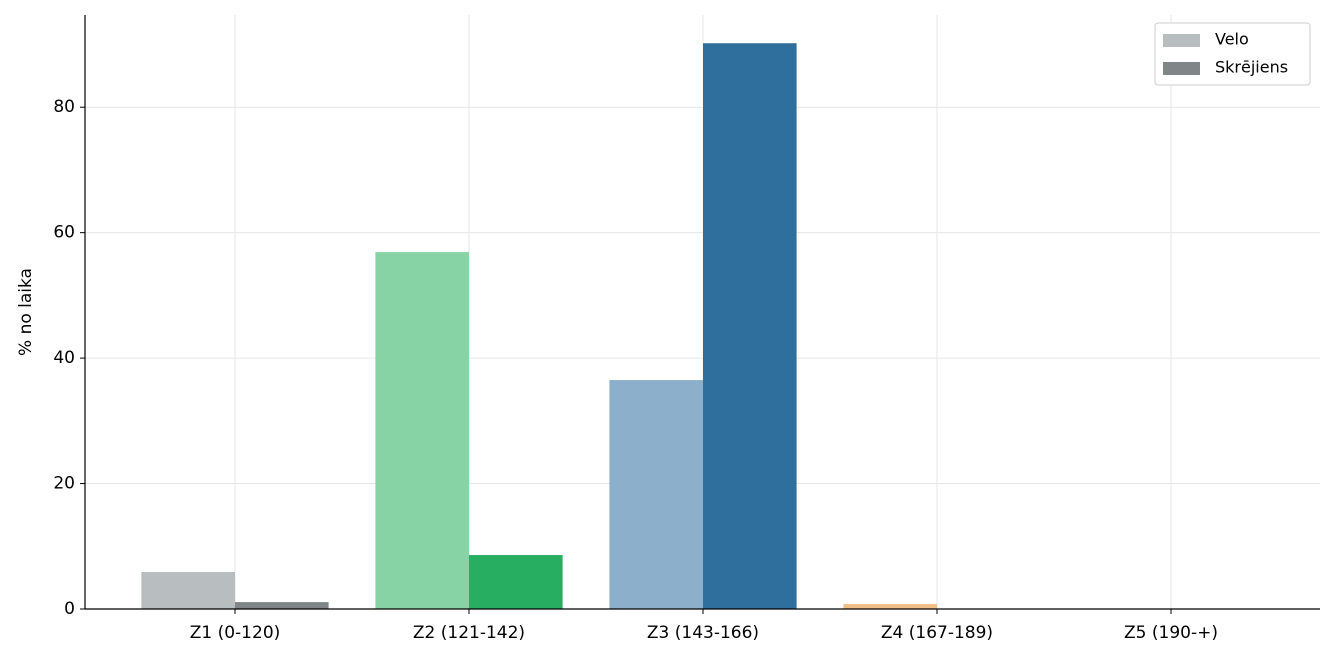 Image resolution: width=1335 pixels, height=660 pixels. Describe the element at coordinates (1171, 633) in the screenshot. I see `x-tick-label: Z5 (190-+)` at that location.